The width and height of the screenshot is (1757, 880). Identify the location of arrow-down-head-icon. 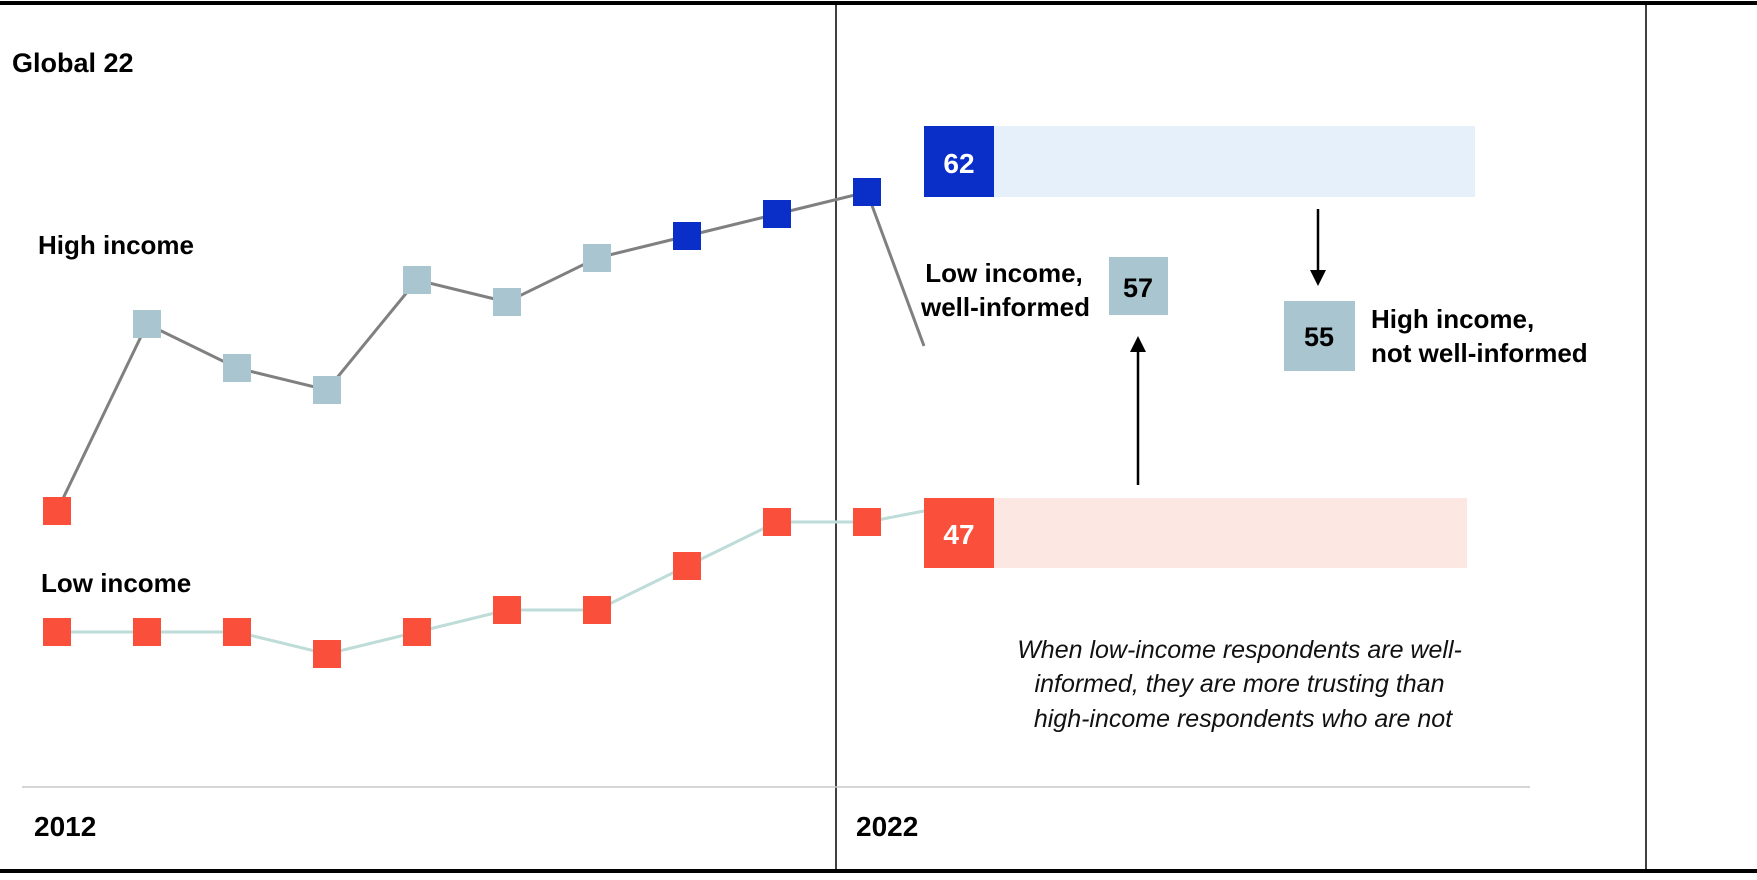
(1318, 278).